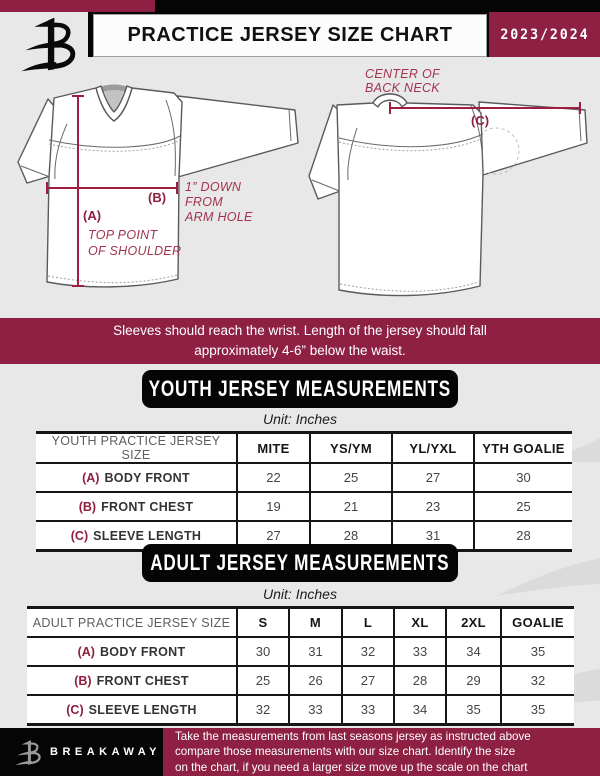  I want to click on table-row: (B) FRONT CHEST 19 21 23 25, so click(304, 506).